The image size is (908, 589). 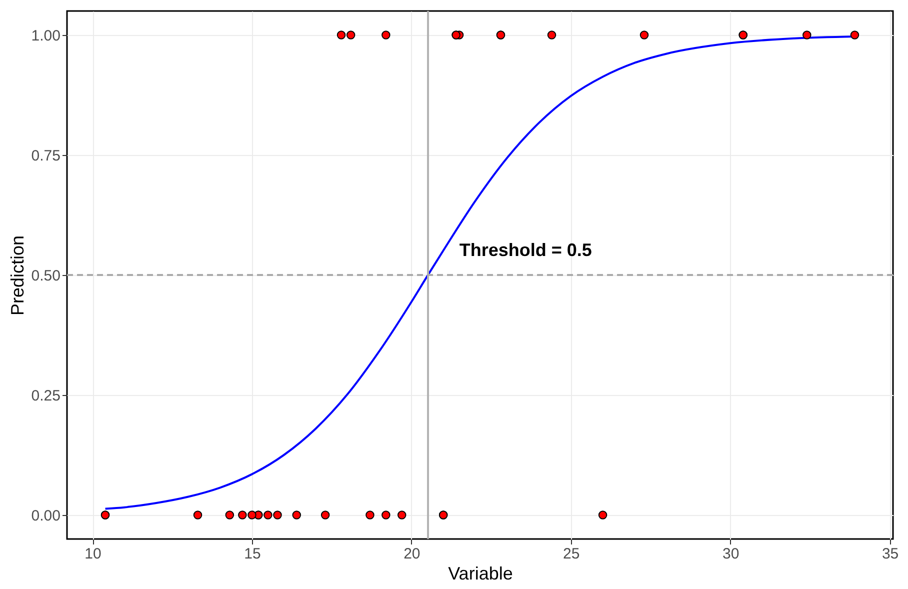 What do you see at coordinates (45, 276) in the screenshot?
I see `y-tick-label: 0.50` at bounding box center [45, 276].